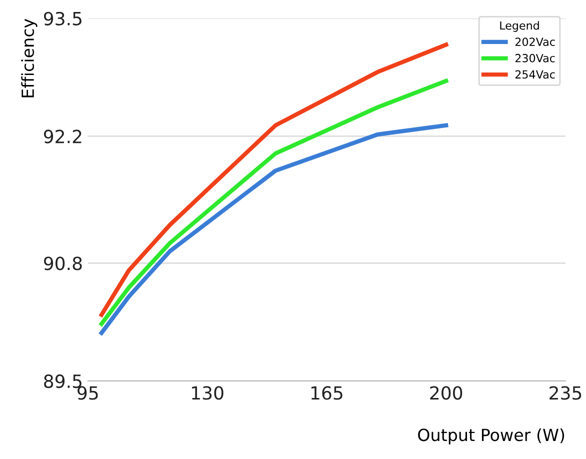 The height and width of the screenshot is (459, 586). I want to click on y-tick-label: 90.8, so click(63, 263).